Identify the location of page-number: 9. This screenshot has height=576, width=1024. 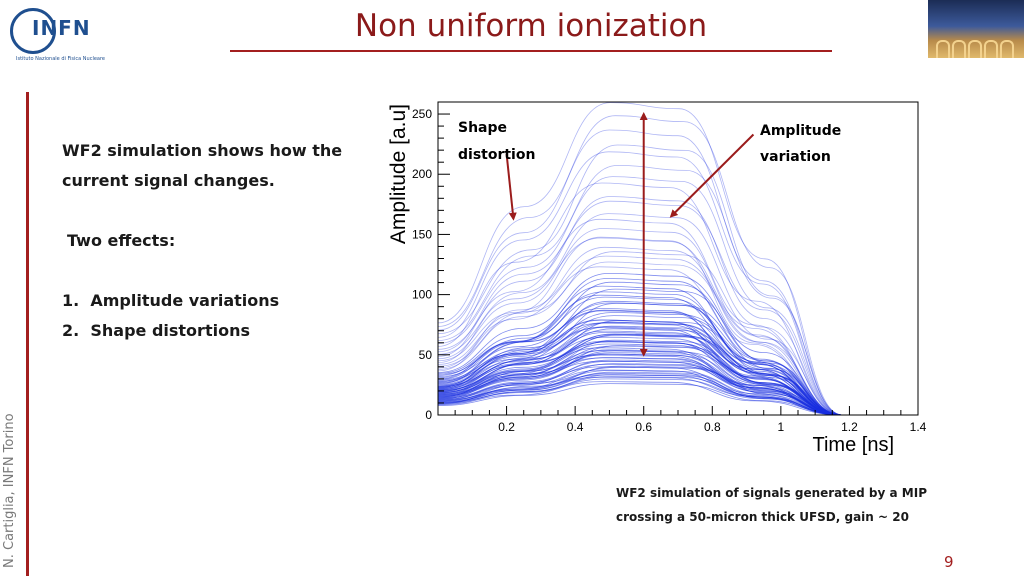
(949, 562).